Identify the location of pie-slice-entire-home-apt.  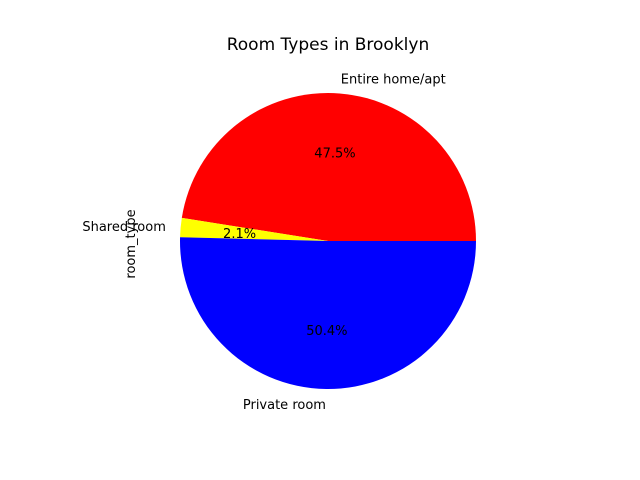
(328, 167).